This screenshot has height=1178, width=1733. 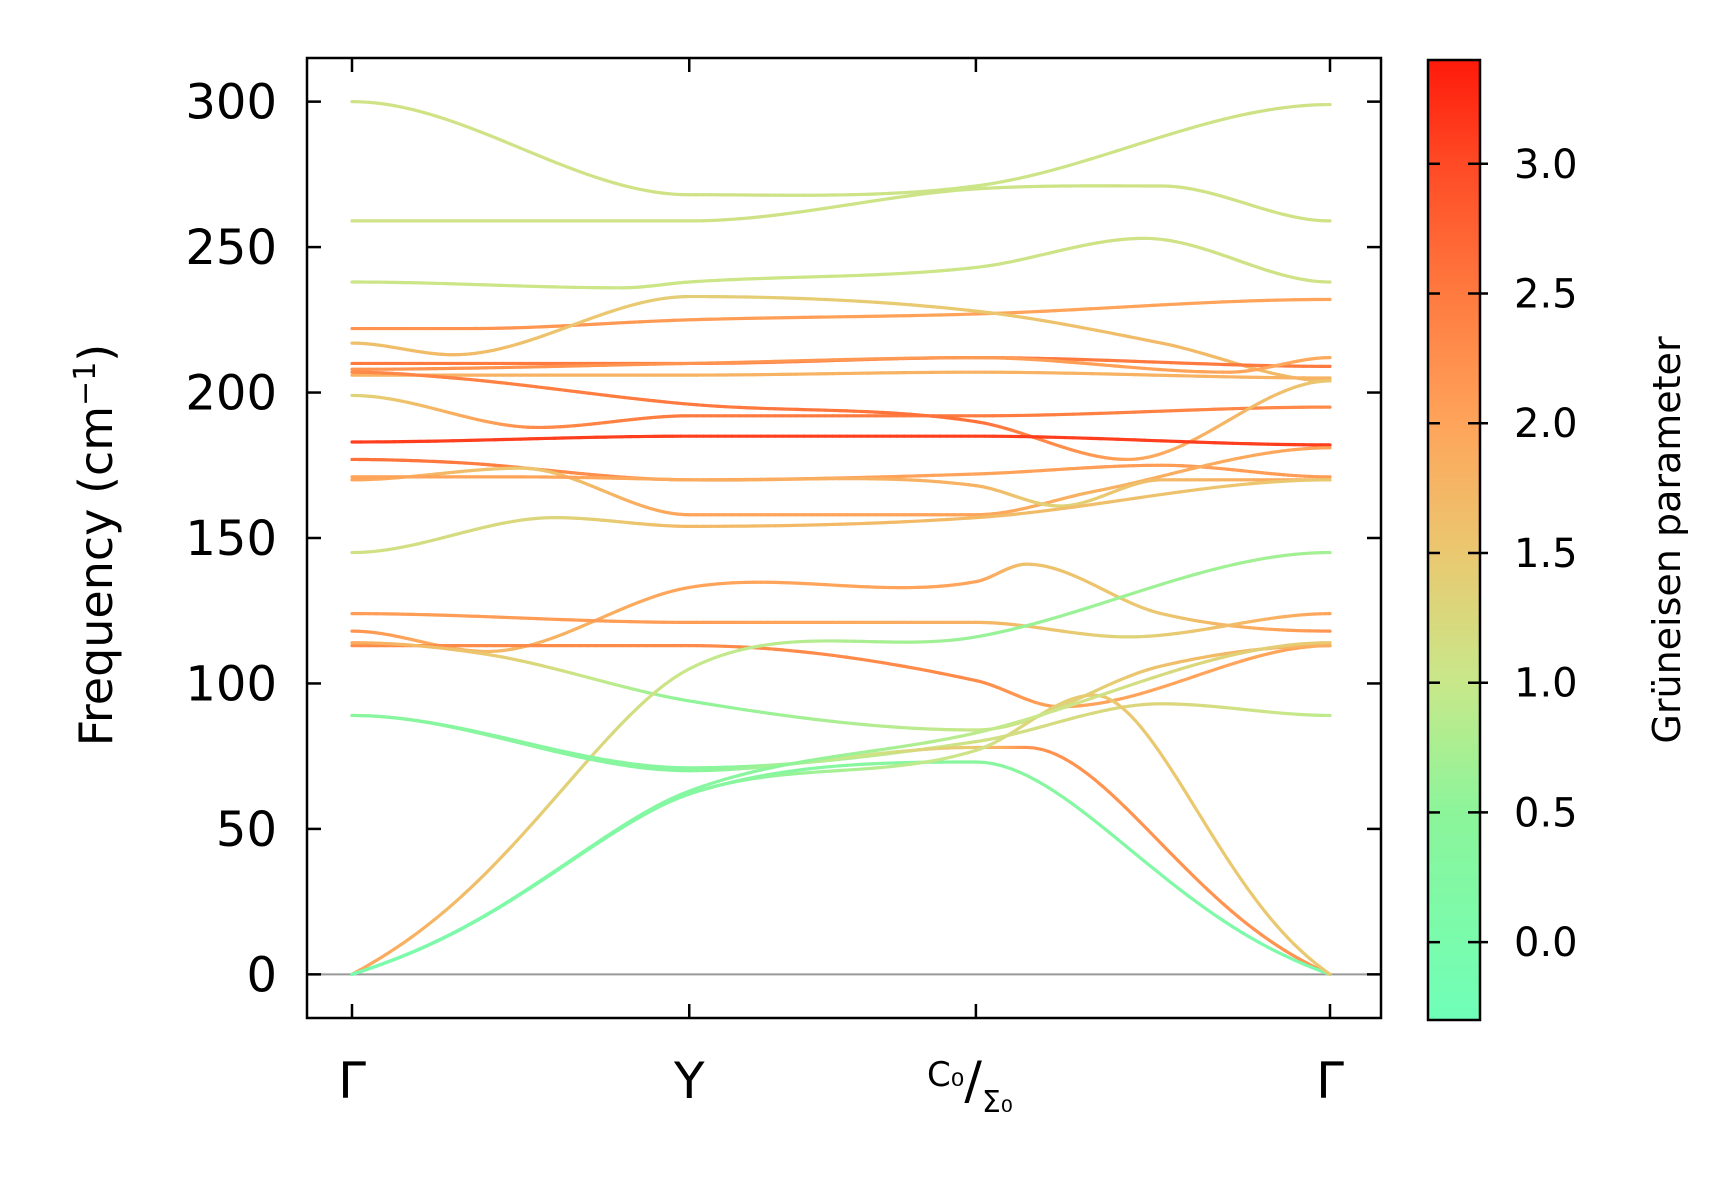 What do you see at coordinates (96, 576) in the screenshot?
I see `y-axis-label-main: Frequency (cm` at bounding box center [96, 576].